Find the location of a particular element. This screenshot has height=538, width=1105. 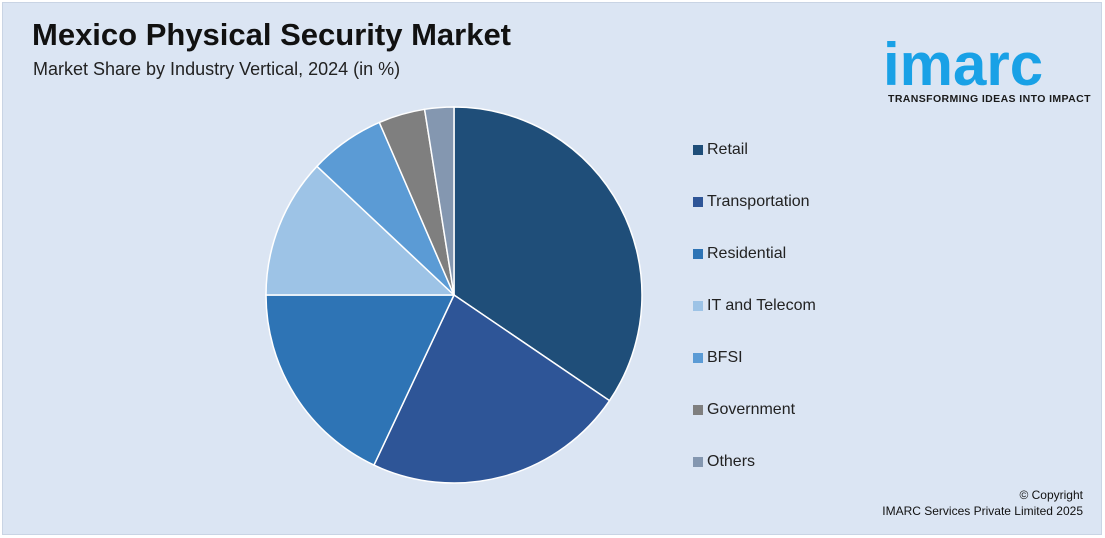

legend-label-others: Others is located at coordinates (731, 461).